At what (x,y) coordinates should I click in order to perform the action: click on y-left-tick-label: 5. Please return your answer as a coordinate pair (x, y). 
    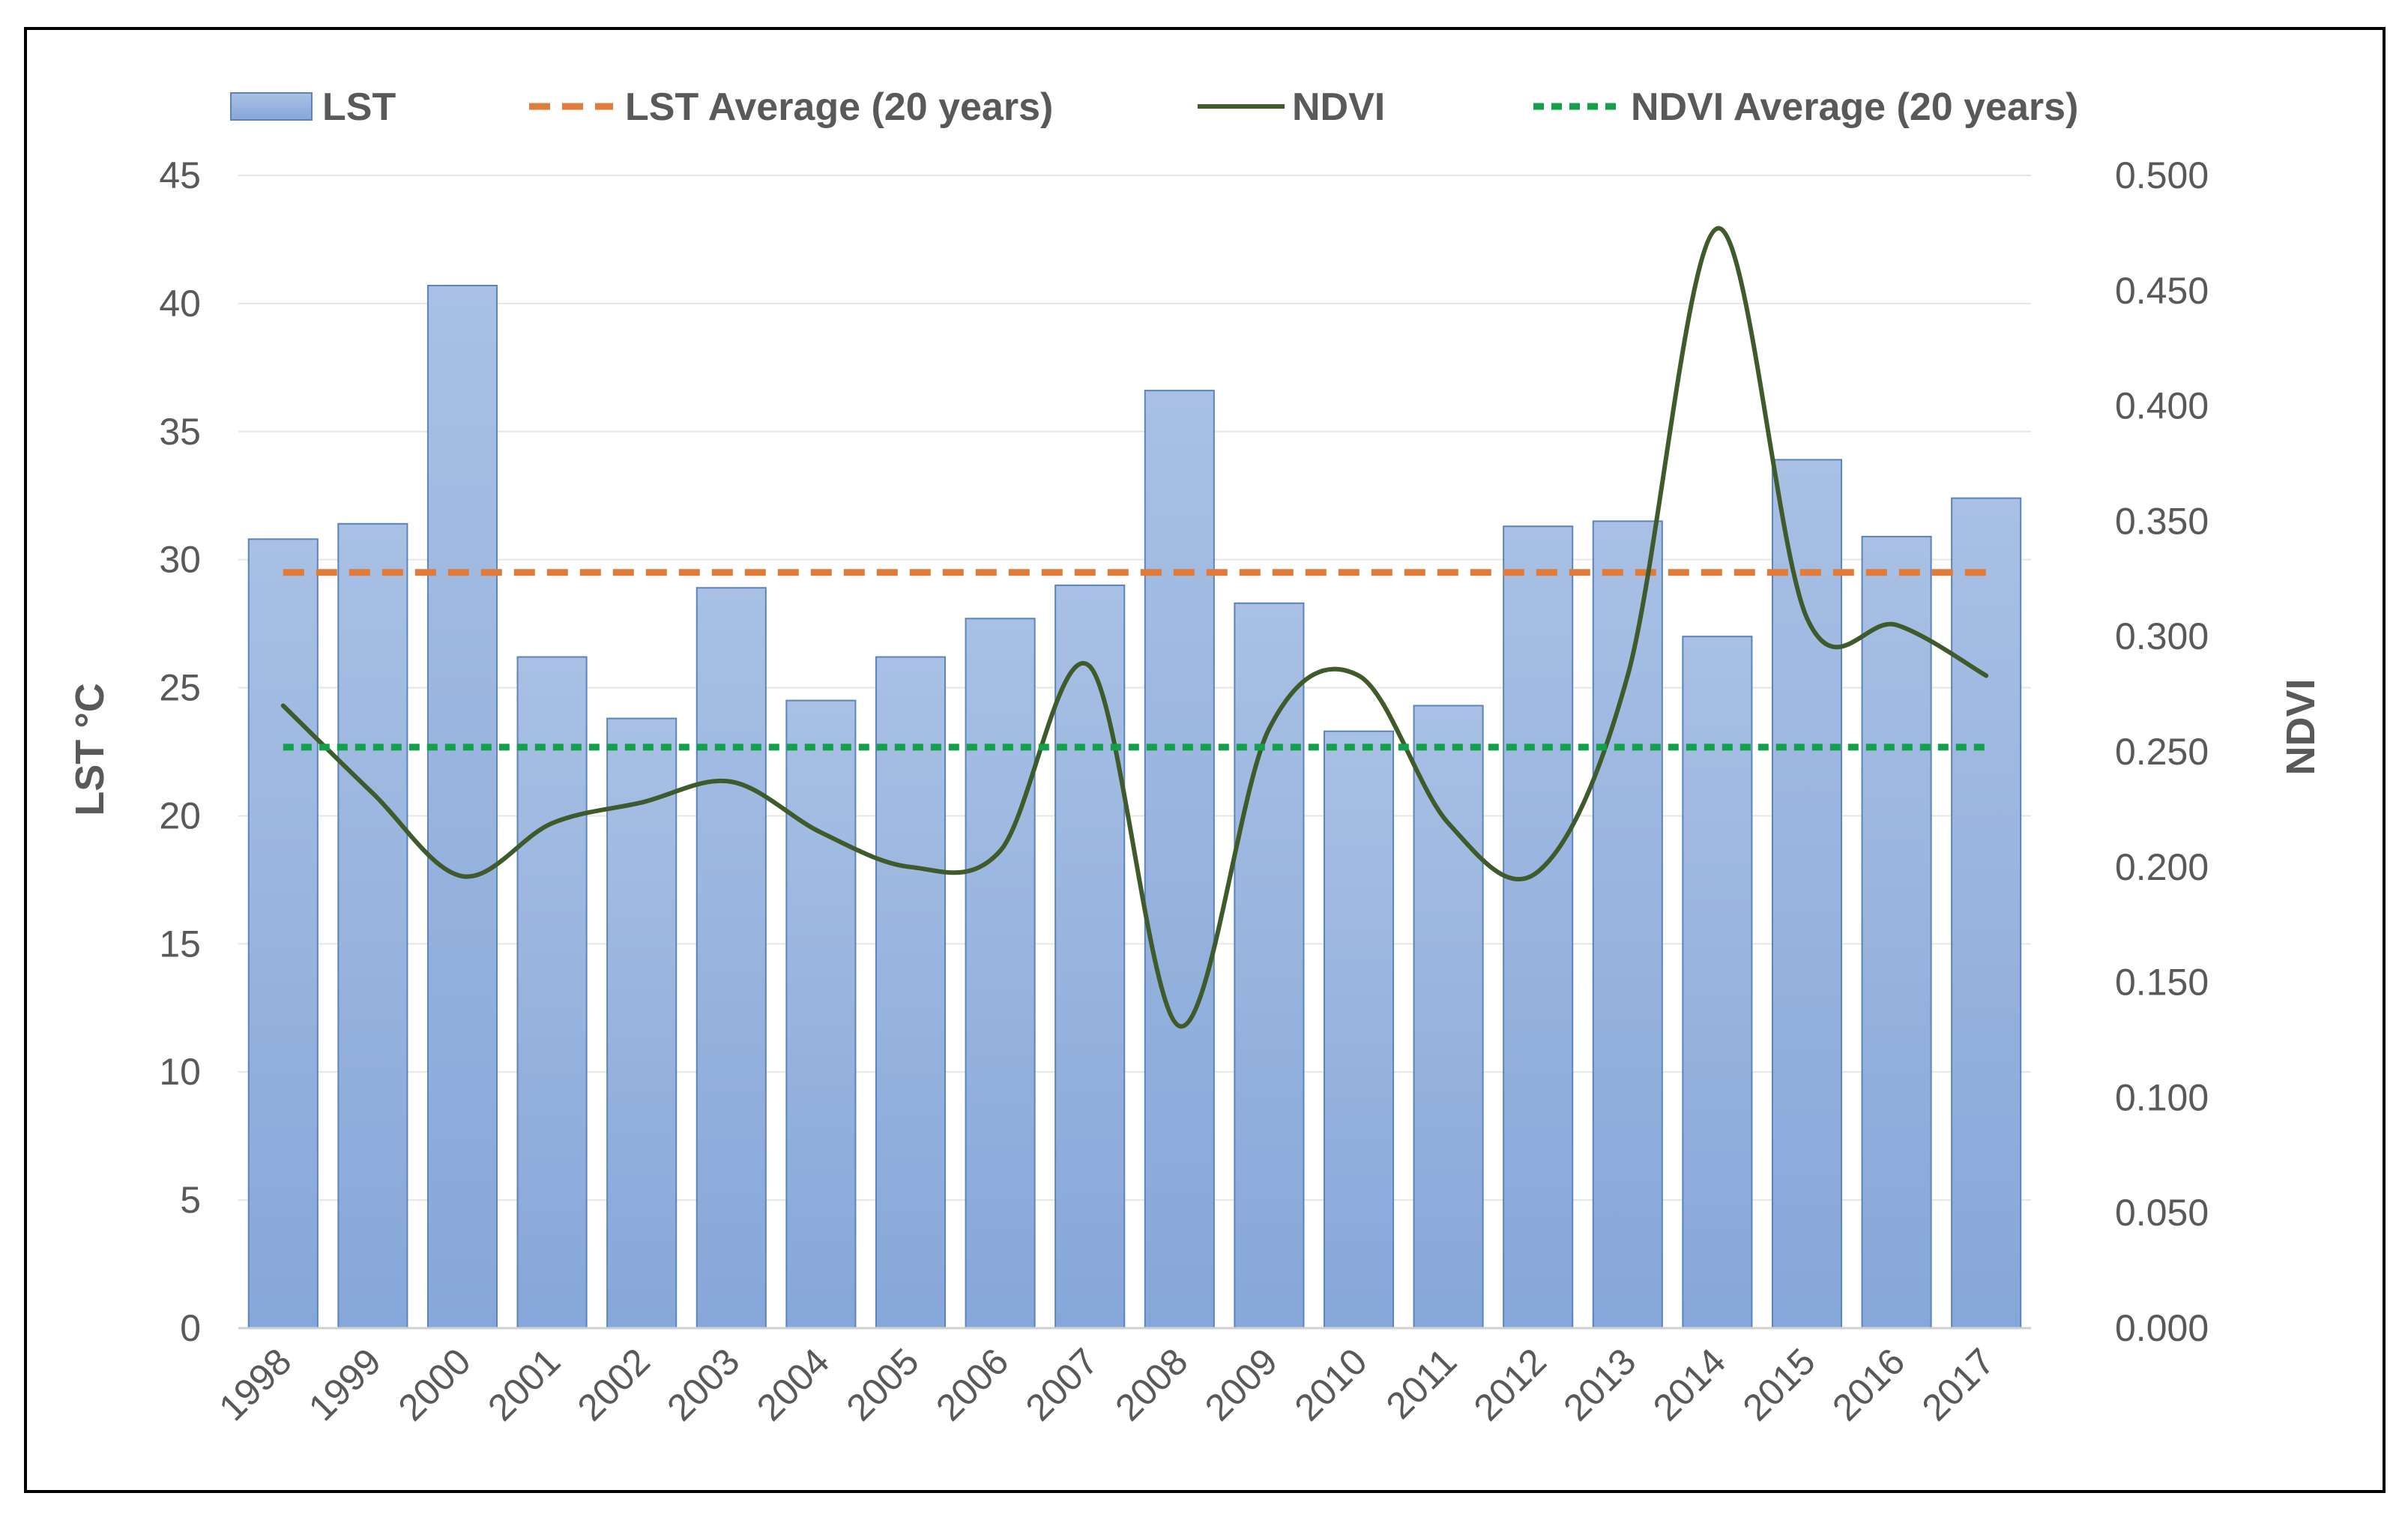
    Looking at the image, I should click on (190, 1200).